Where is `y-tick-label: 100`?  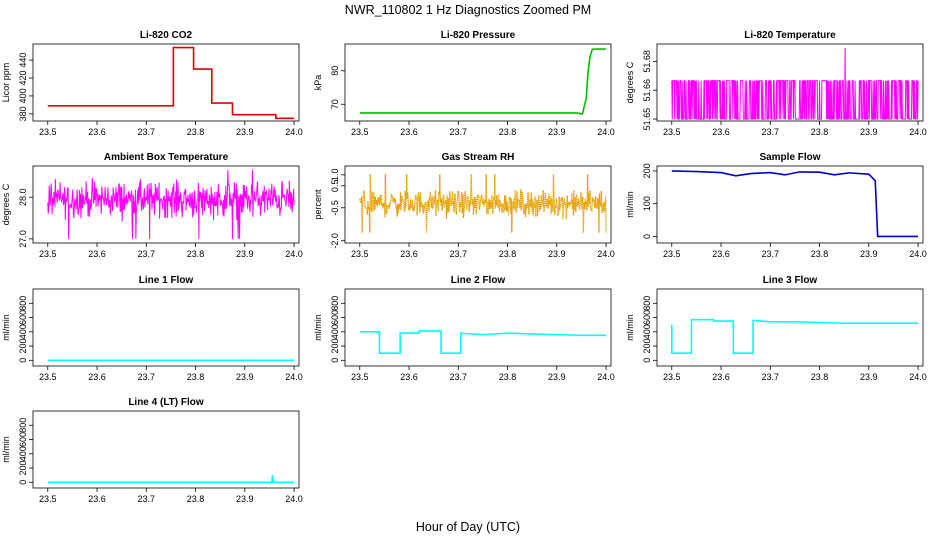
y-tick-label: 100 is located at coordinates (647, 203).